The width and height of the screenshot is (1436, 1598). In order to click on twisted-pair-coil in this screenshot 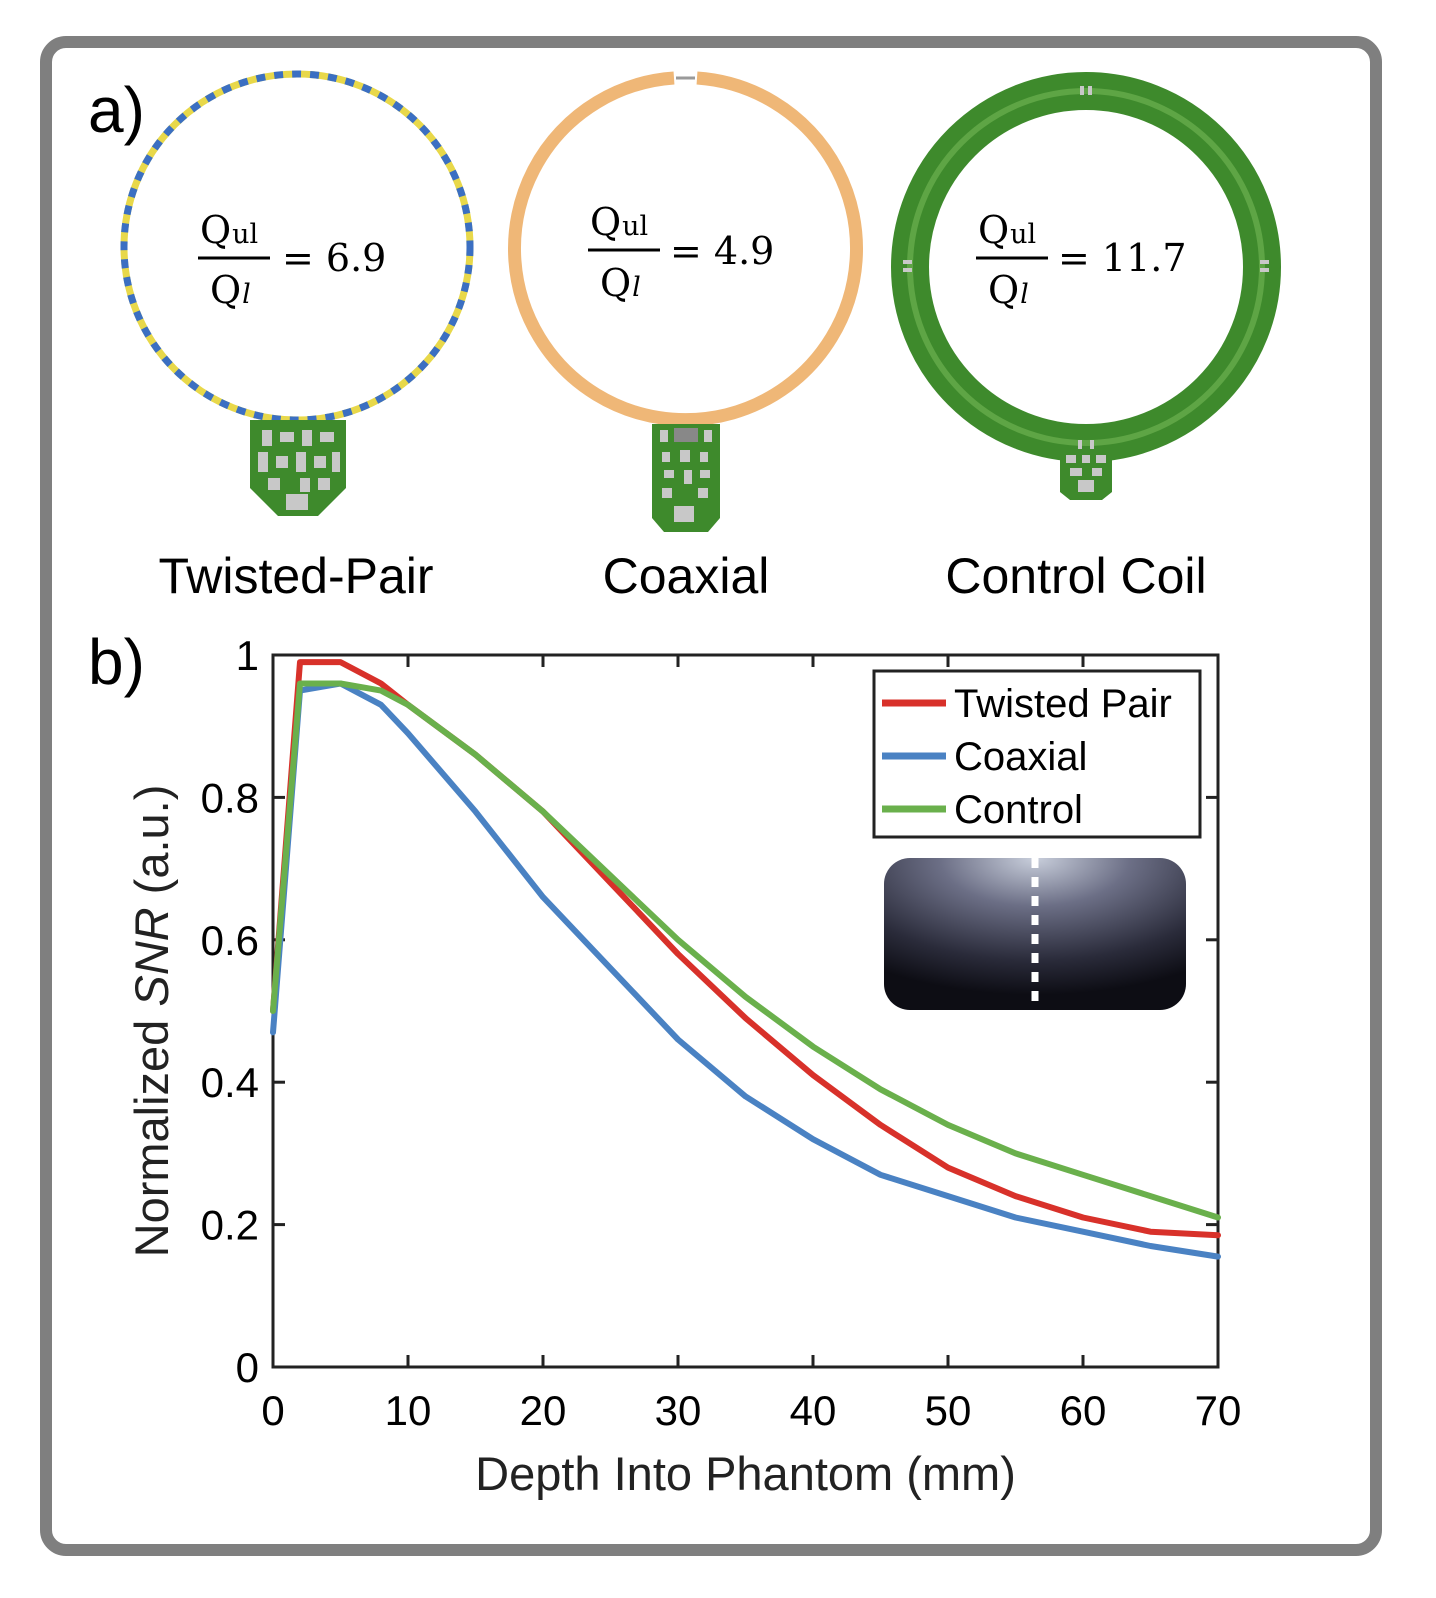, I will do `click(297, 293)`.